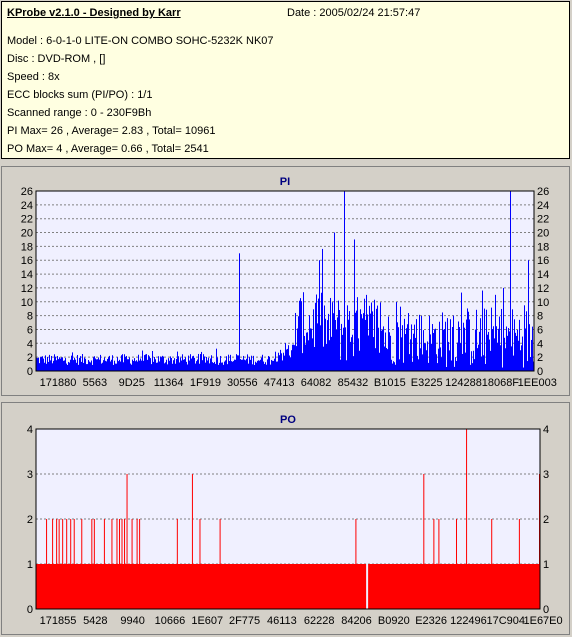 Image resolution: width=572 pixels, height=637 pixels. I want to click on pi-ytick-left: 22, so click(27, 220).